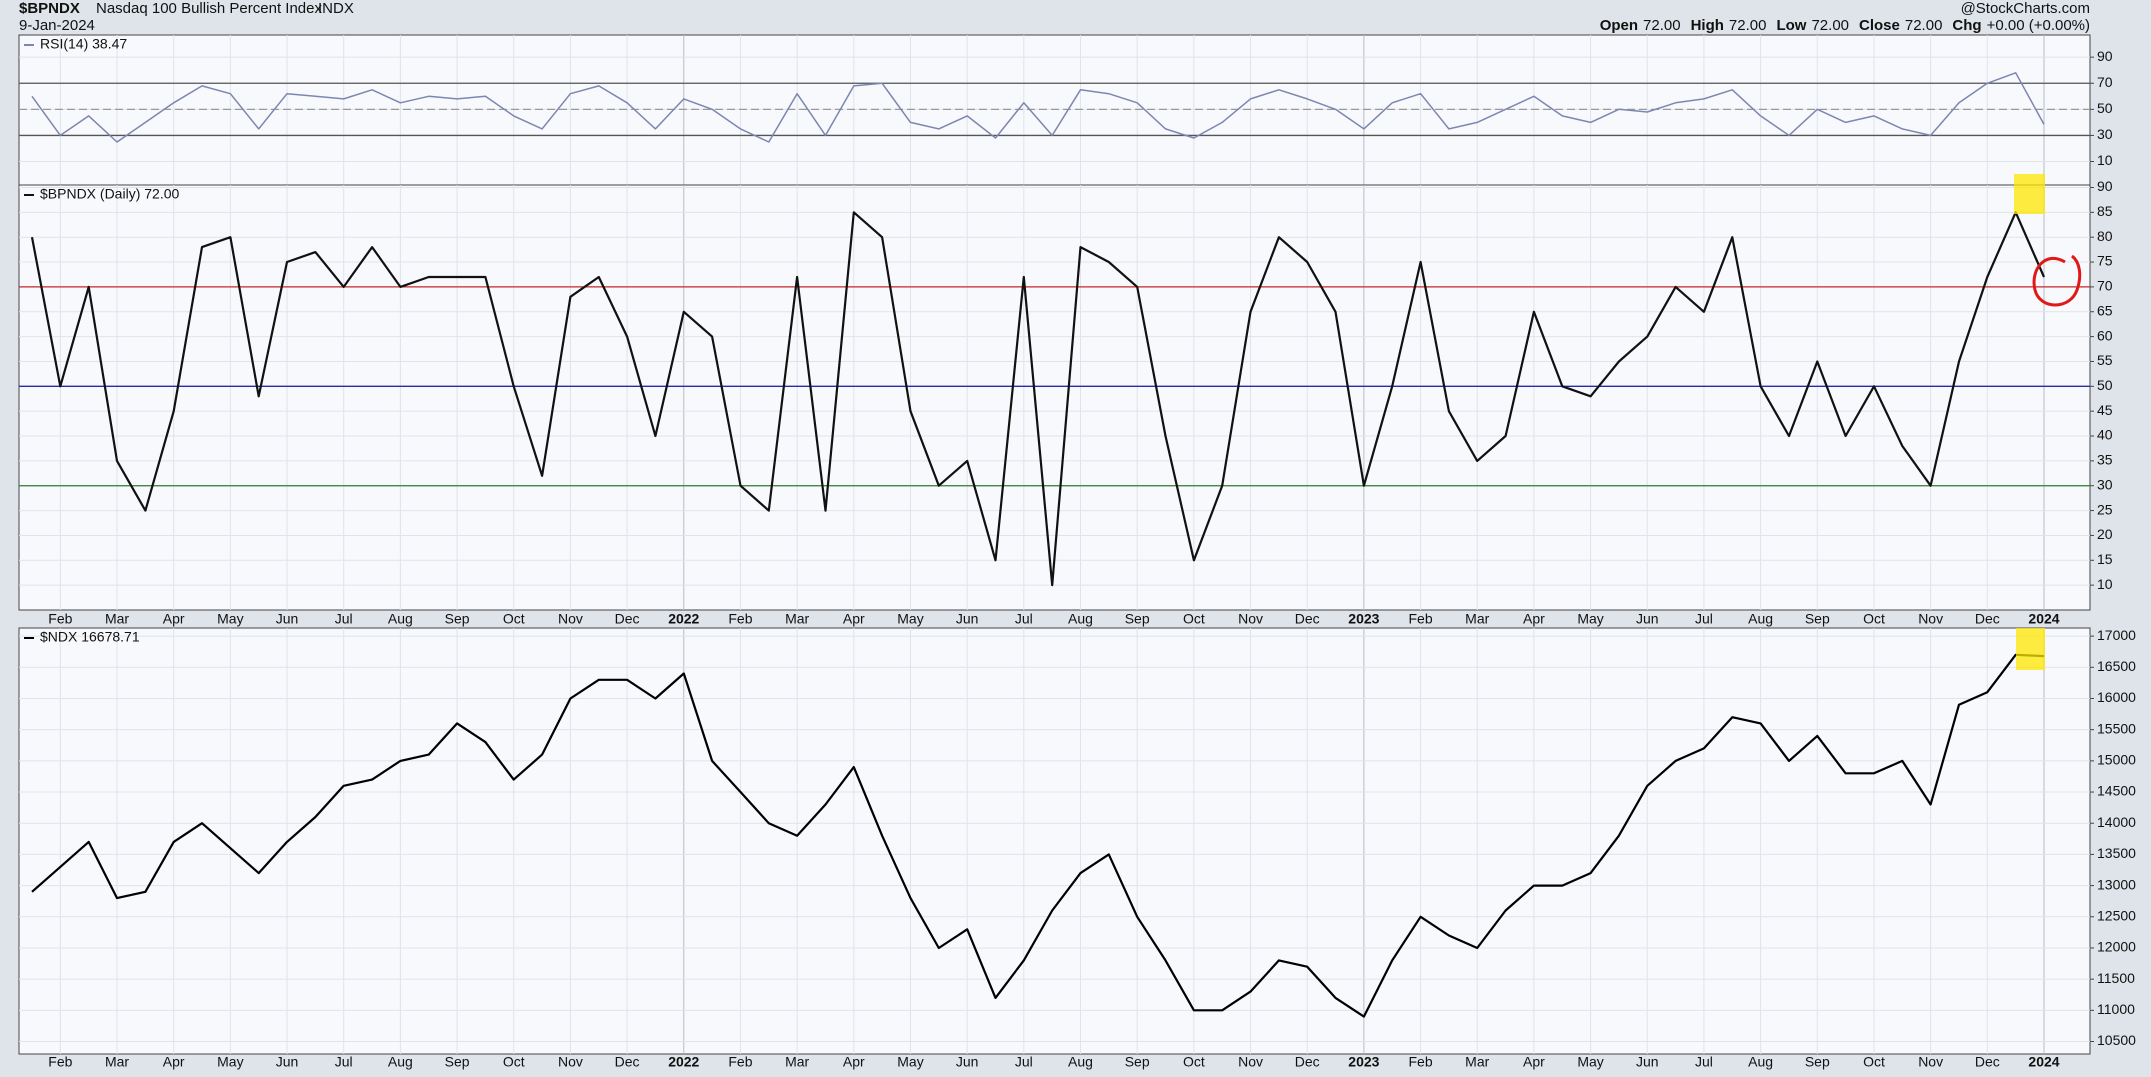 This screenshot has width=2151, height=1077. What do you see at coordinates (2116, 1009) in the screenshot?
I see `y-tick-label: 11000` at bounding box center [2116, 1009].